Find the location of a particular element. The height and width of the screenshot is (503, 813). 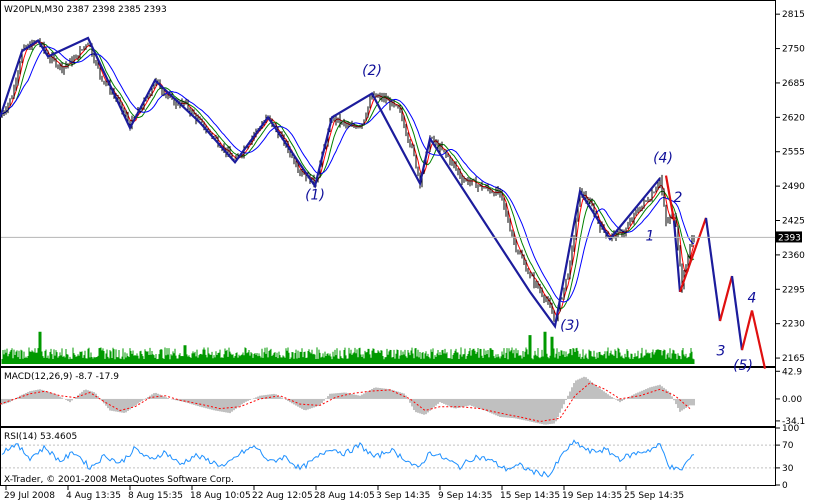

price-tick-label: 2815 is located at coordinates (793, 15).